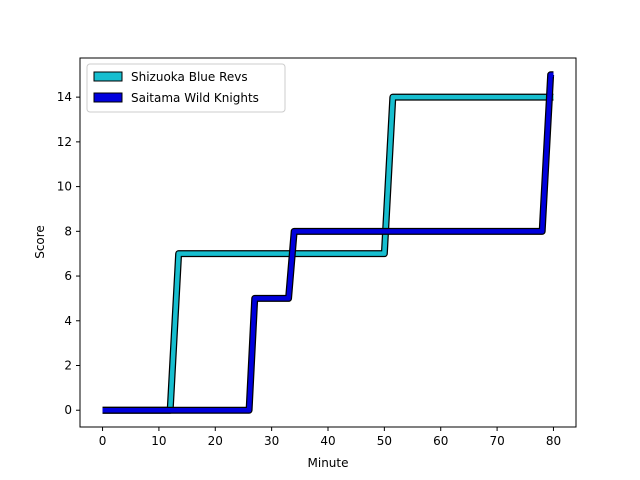 This screenshot has height=480, width=640. I want to click on x-tick-label: 70, so click(496, 441).